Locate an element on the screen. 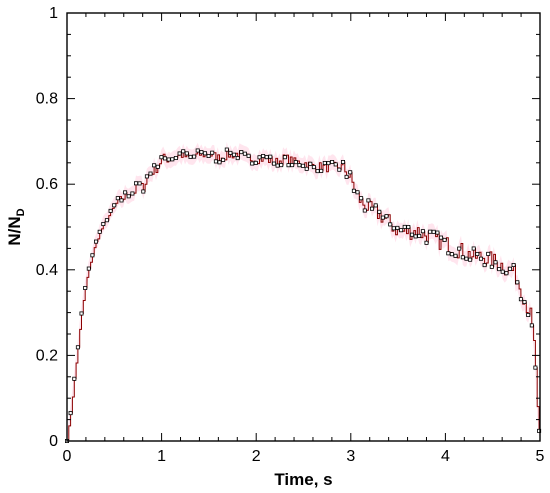 This screenshot has width=550, height=493. y-tick-labels: 0 0.2 0.4 0.6 0.8 1 is located at coordinates (47, 227).